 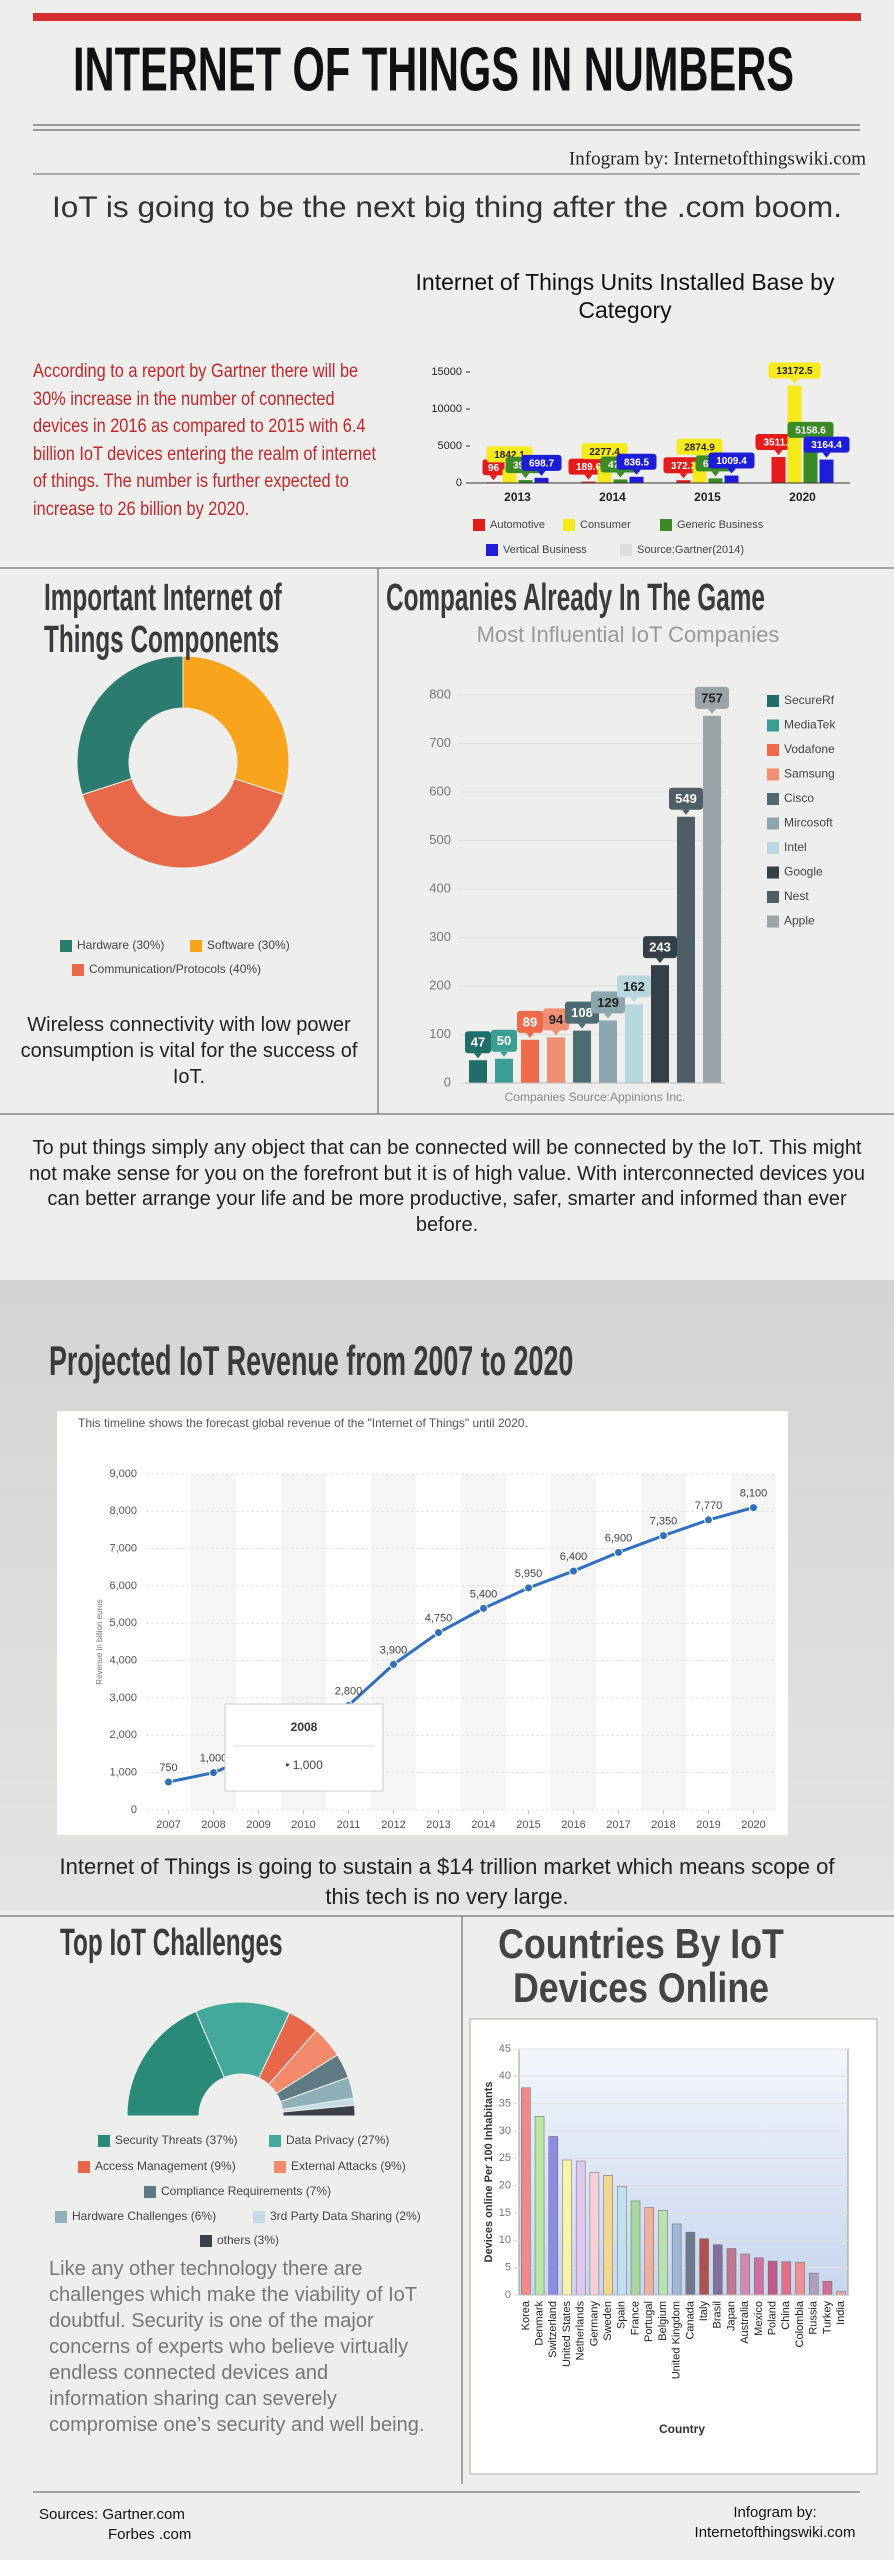 What do you see at coordinates (214, 1759) in the screenshot?
I see `data-label: 1,000` at bounding box center [214, 1759].